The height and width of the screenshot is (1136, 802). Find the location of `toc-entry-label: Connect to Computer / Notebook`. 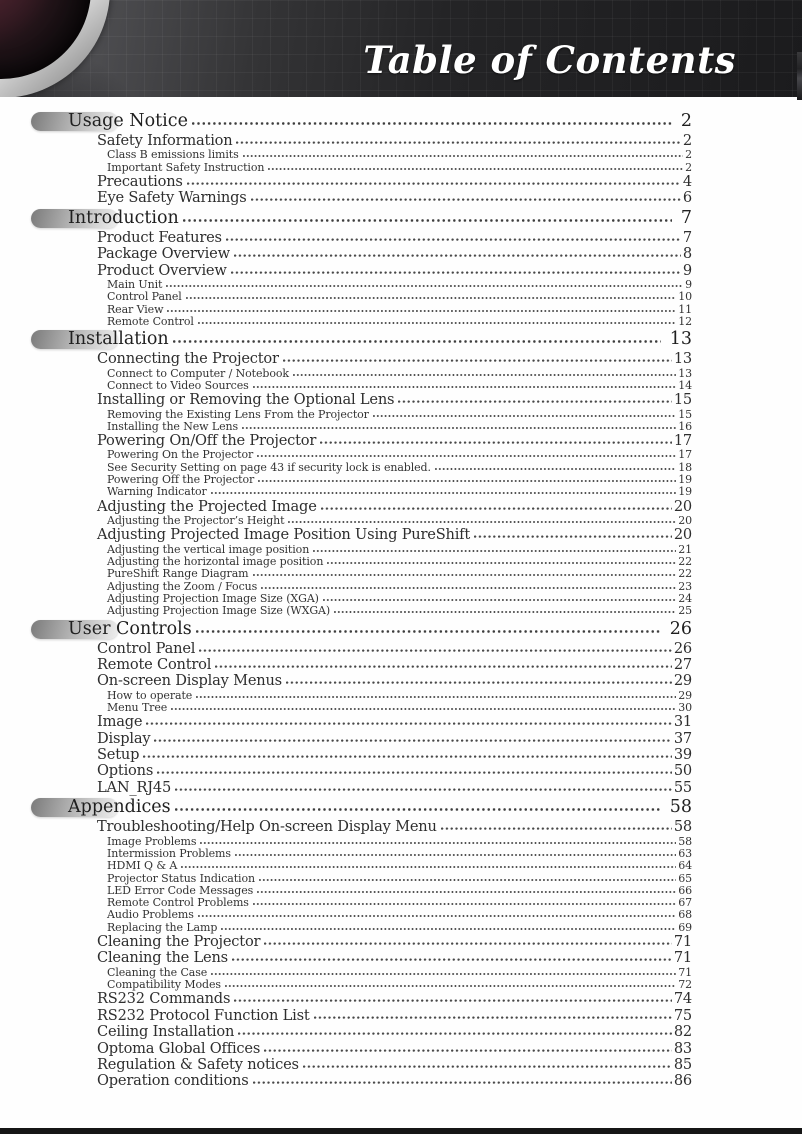

toc-entry-label: Connect to Computer / Notebook is located at coordinates (198, 373).